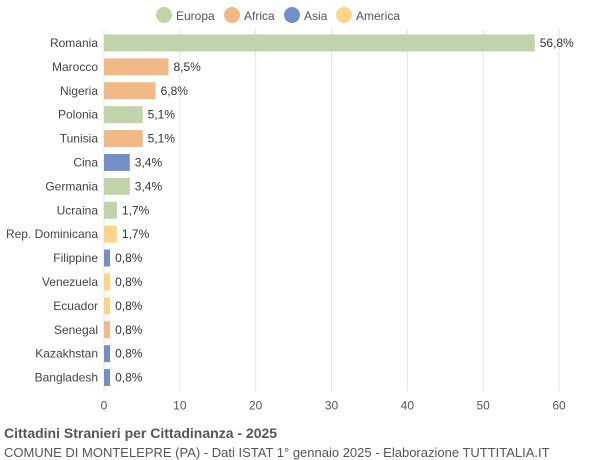  I want to click on x-tick-label: 30, so click(332, 406).